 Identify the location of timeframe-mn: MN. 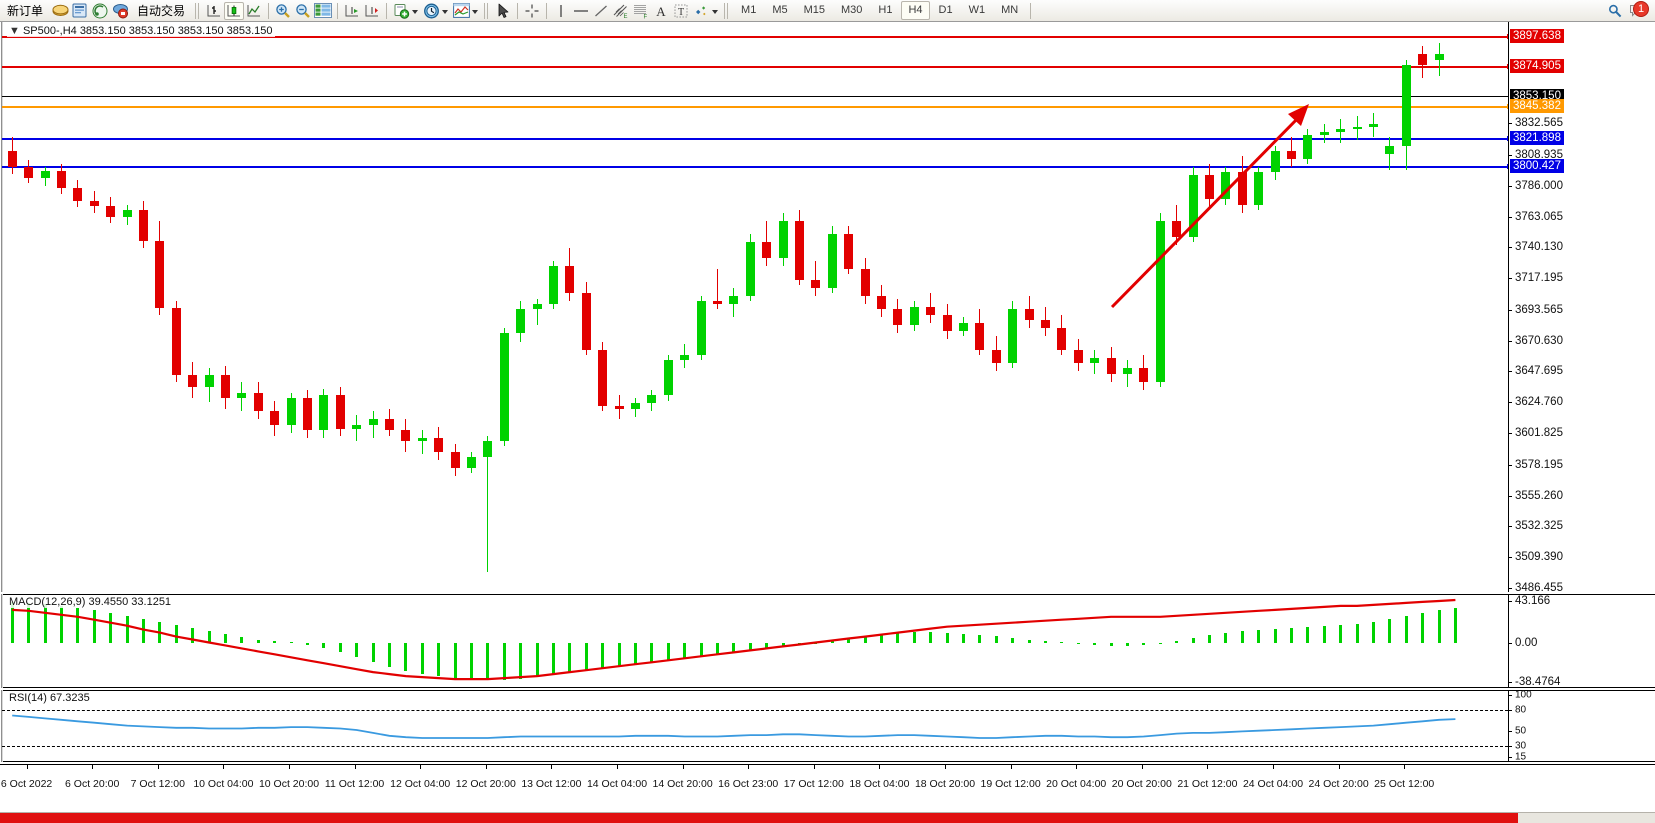
(1010, 10).